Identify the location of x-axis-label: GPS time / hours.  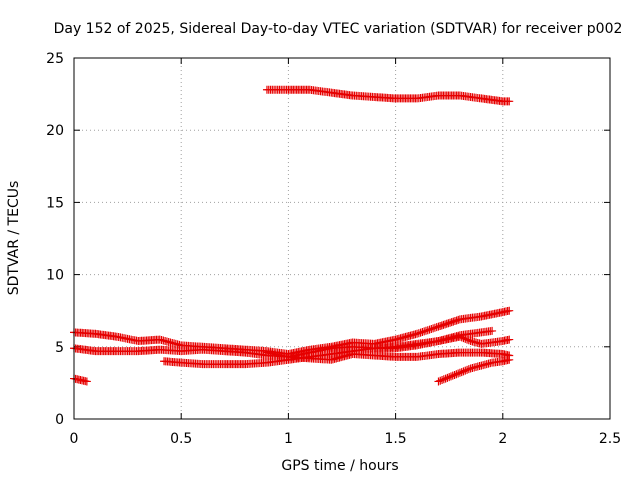
(339, 466).